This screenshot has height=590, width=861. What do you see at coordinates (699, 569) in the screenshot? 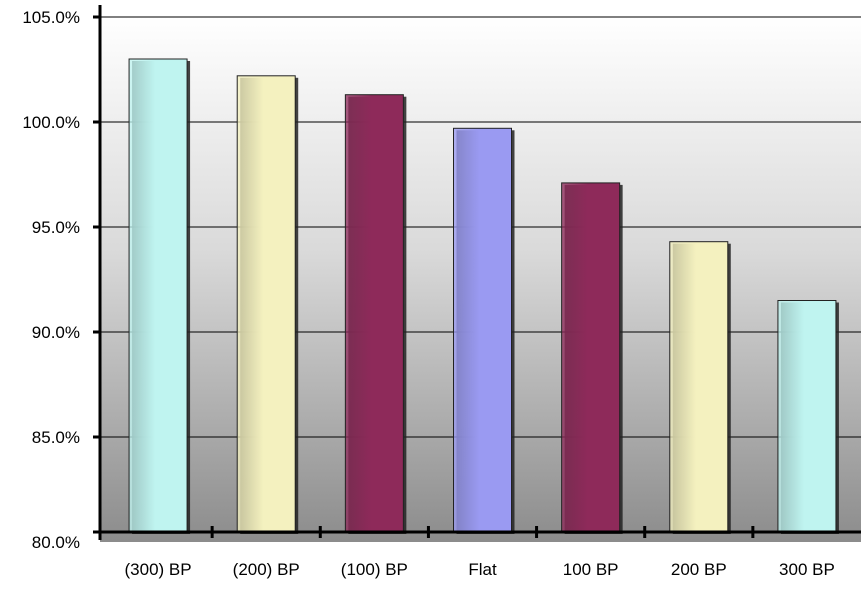
I see `x-tick-label: 200 BP` at bounding box center [699, 569].